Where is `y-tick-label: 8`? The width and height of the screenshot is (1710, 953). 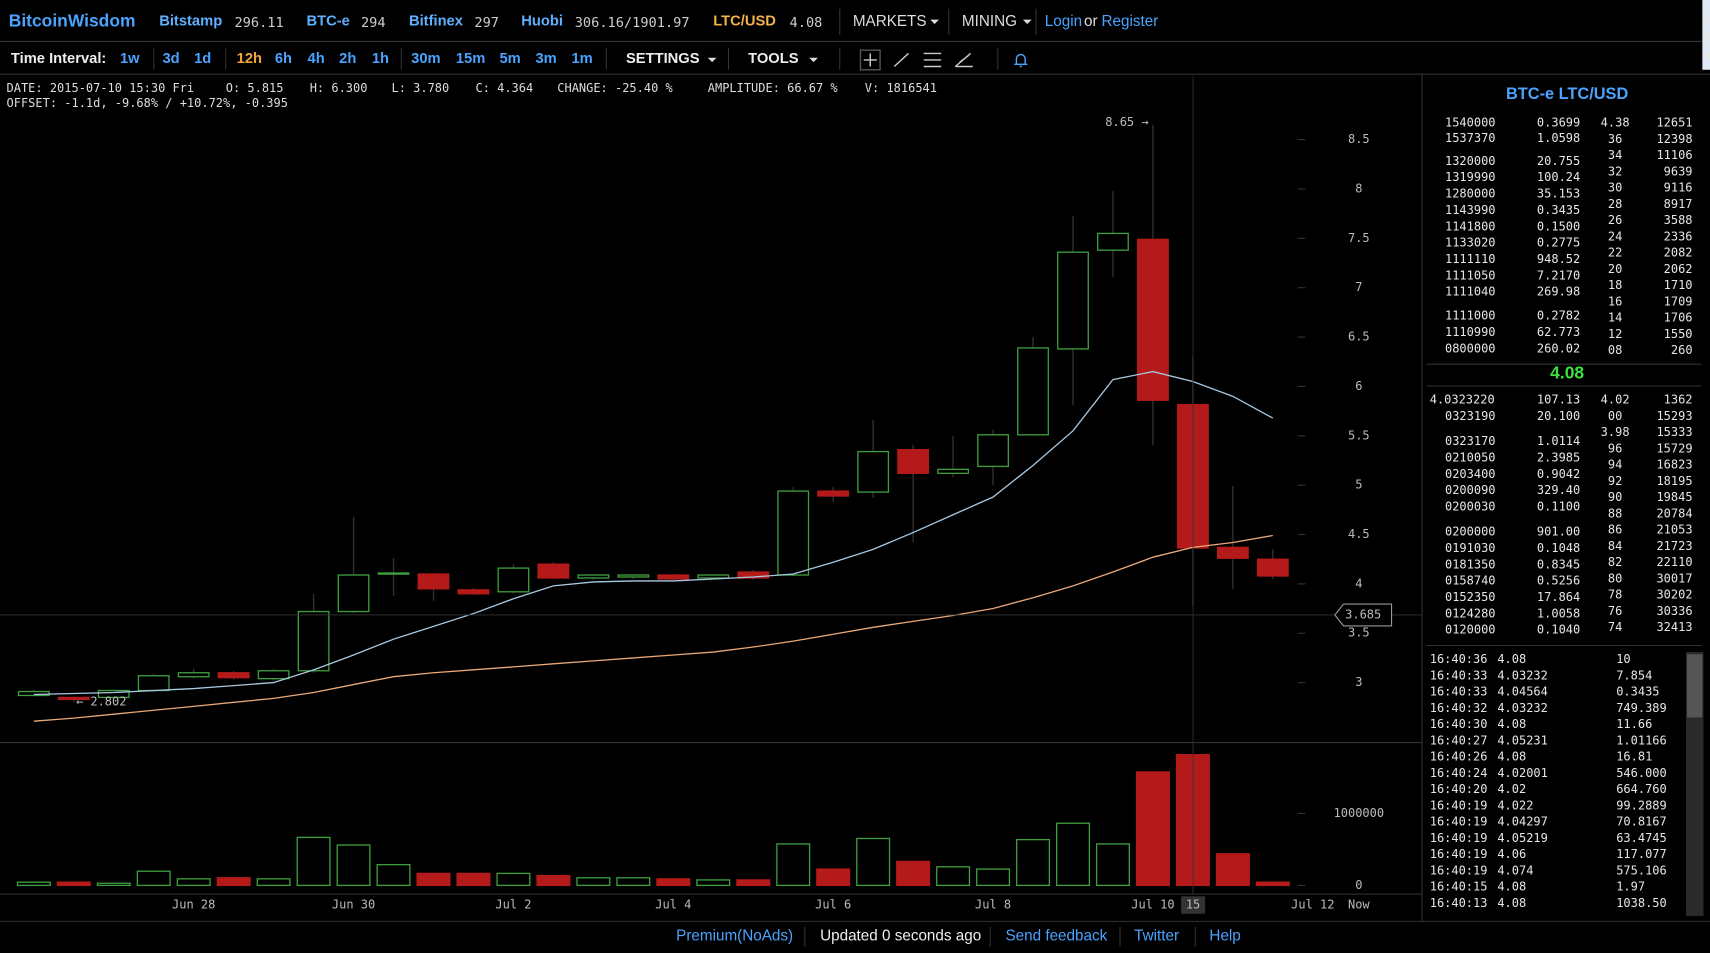 y-tick-label: 8 is located at coordinates (1358, 188).